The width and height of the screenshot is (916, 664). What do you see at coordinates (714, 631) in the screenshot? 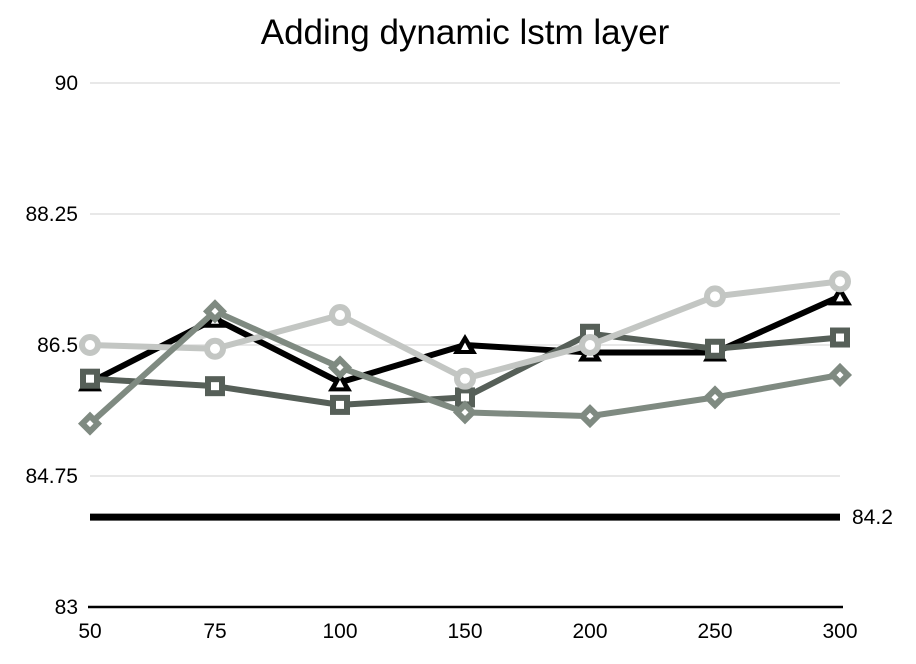
I see `x-tick-label: 250` at bounding box center [714, 631].